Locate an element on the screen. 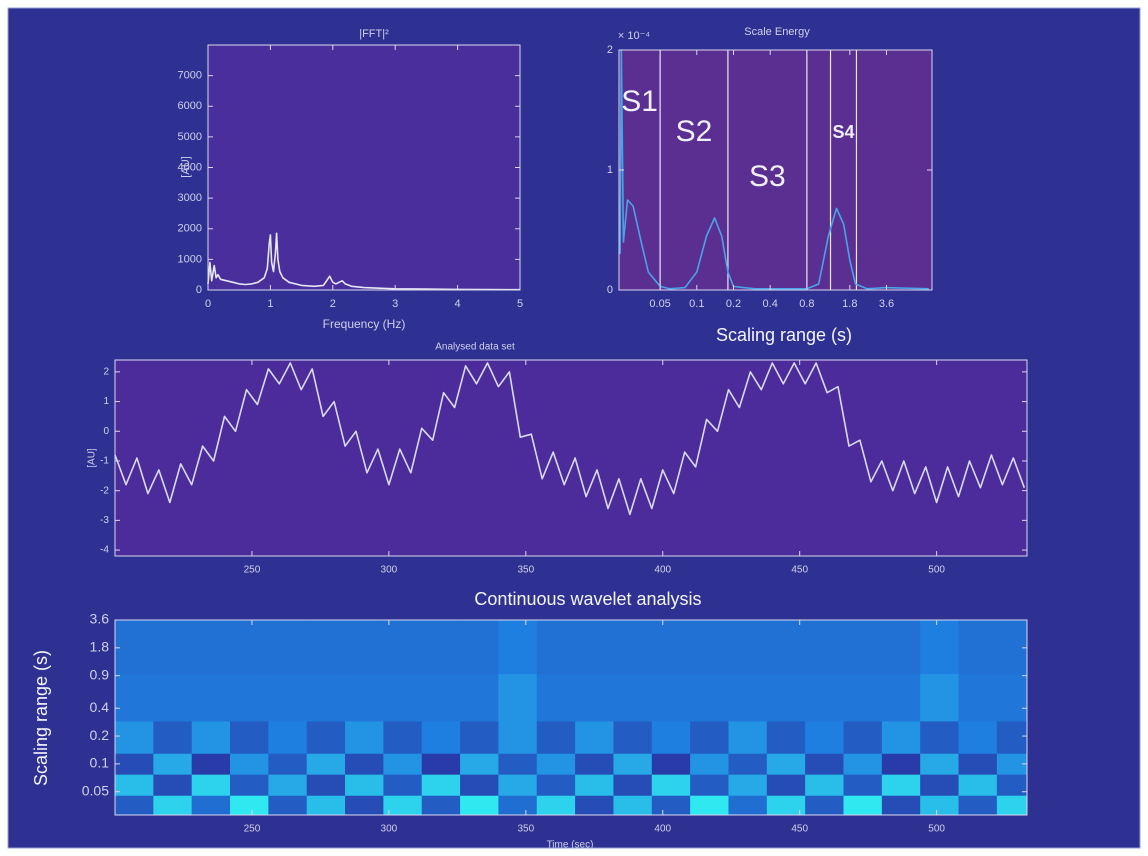 Image resolution: width=1148 pixels, height=856 pixels. x-tick-label: 0.4 is located at coordinates (770, 304).